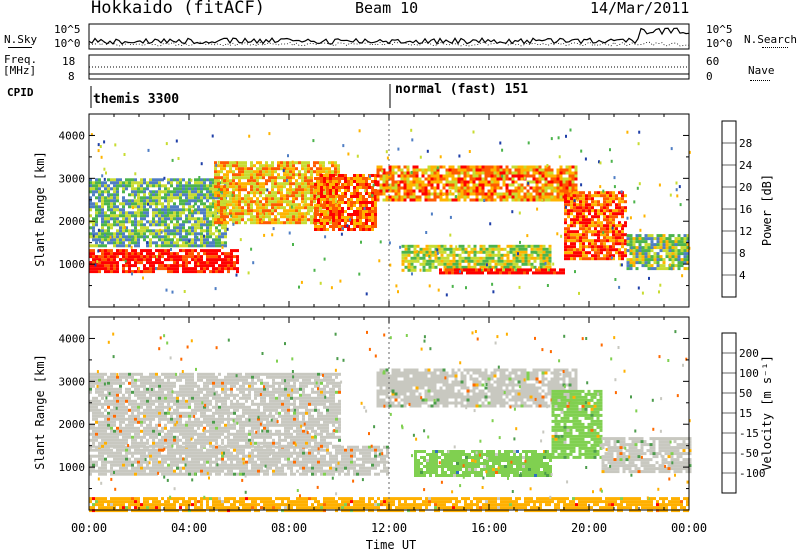  Describe the element at coordinates (20, 70) in the screenshot. I see `mhz-label: [MHz]` at that location.